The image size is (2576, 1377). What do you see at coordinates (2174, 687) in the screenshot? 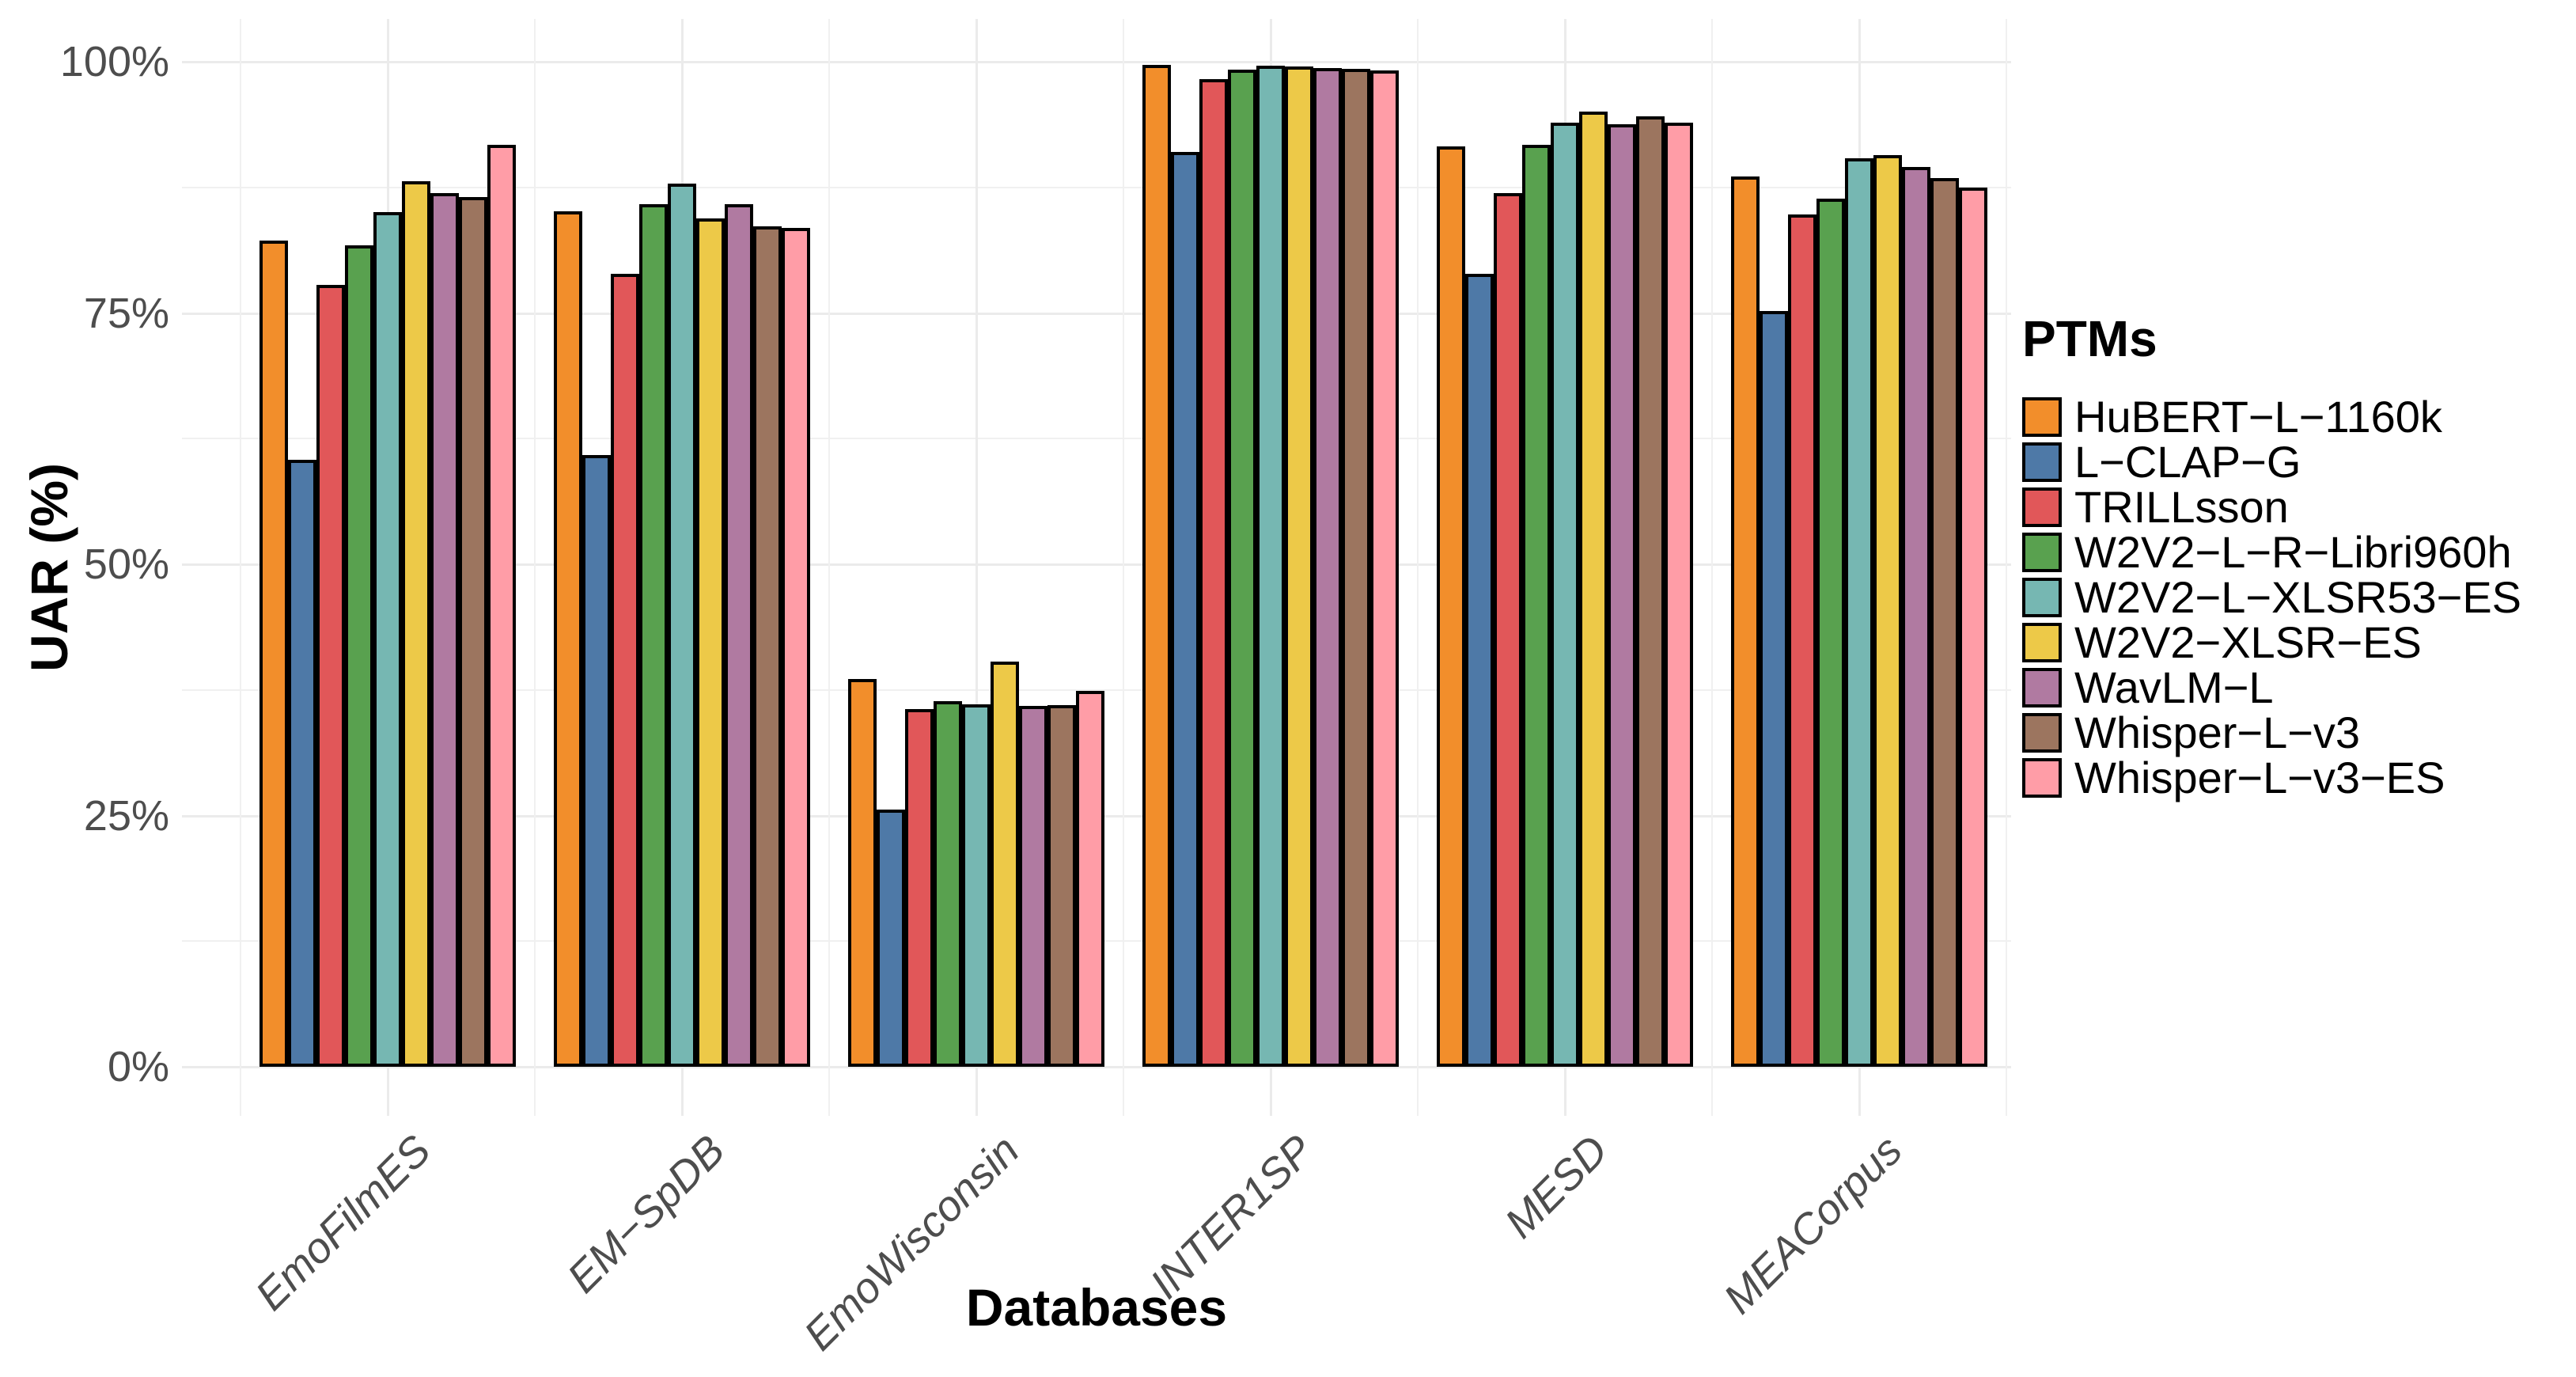
I see `legend-label-wavlm-l: WavLM−L` at bounding box center [2174, 687].